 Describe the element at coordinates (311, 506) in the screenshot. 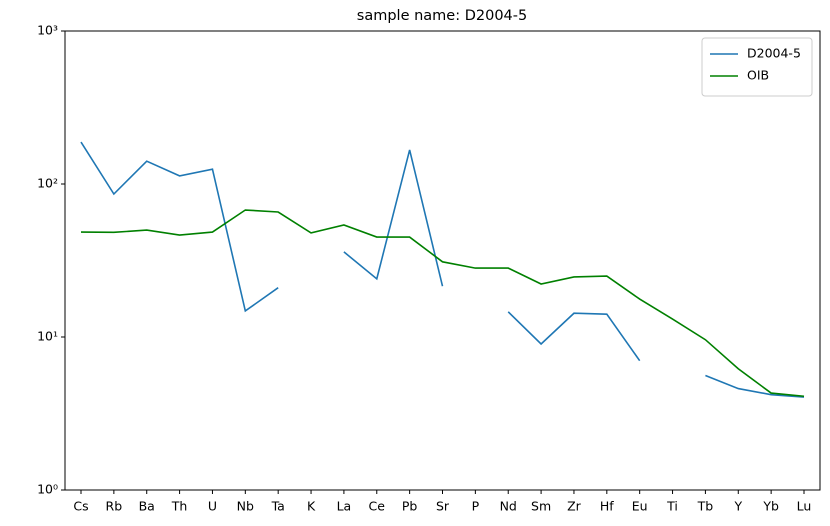

I see `x-tick-label: K` at that location.